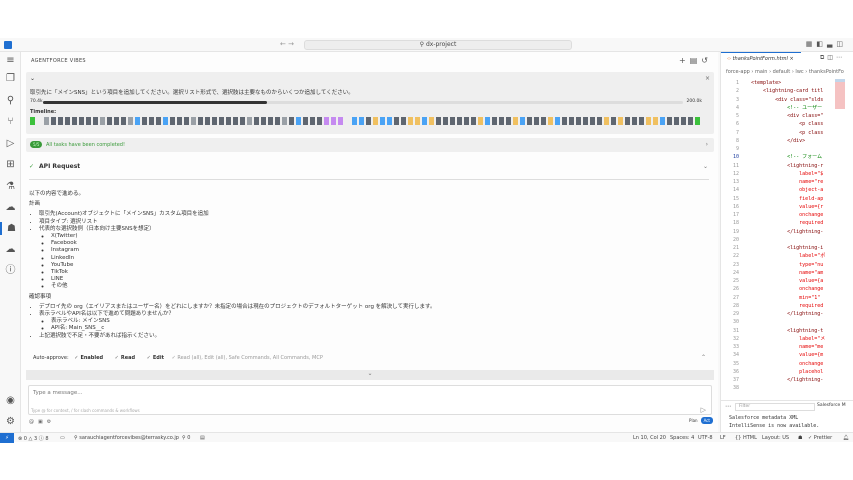  I want to click on explorer-icon: ❐, so click(10, 78).